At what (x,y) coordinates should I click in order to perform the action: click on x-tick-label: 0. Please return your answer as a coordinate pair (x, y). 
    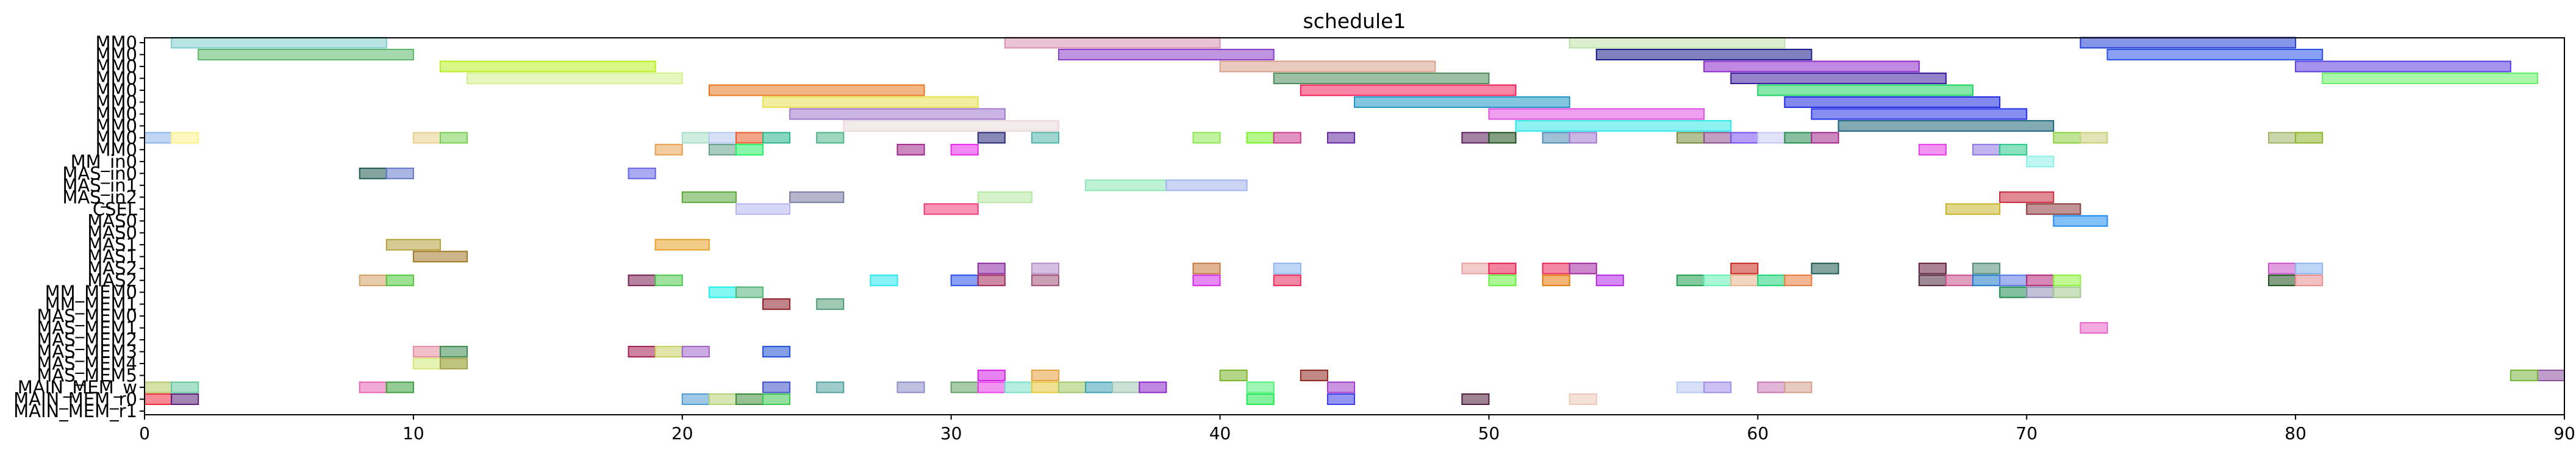
    Looking at the image, I should click on (144, 433).